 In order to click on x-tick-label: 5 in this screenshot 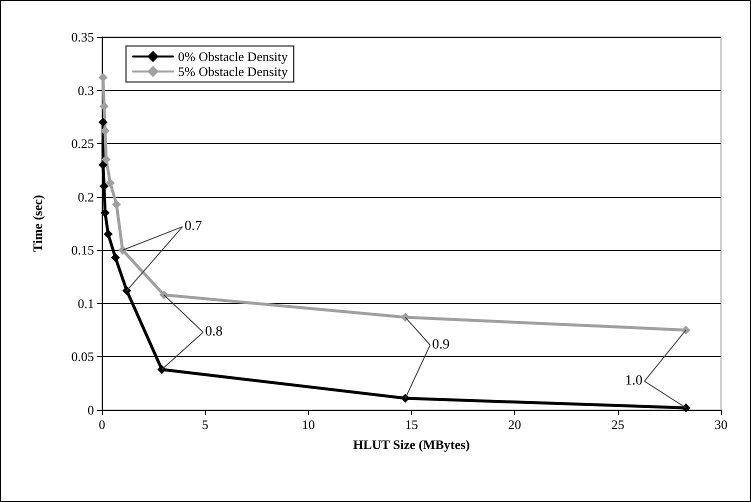, I will do `click(205, 424)`.